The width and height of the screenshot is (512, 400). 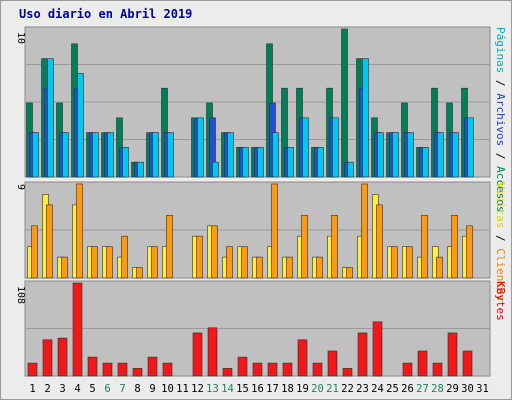 What do you see at coordinates (392, 389) in the screenshot?
I see `x-tick-label-25: 25` at bounding box center [392, 389].